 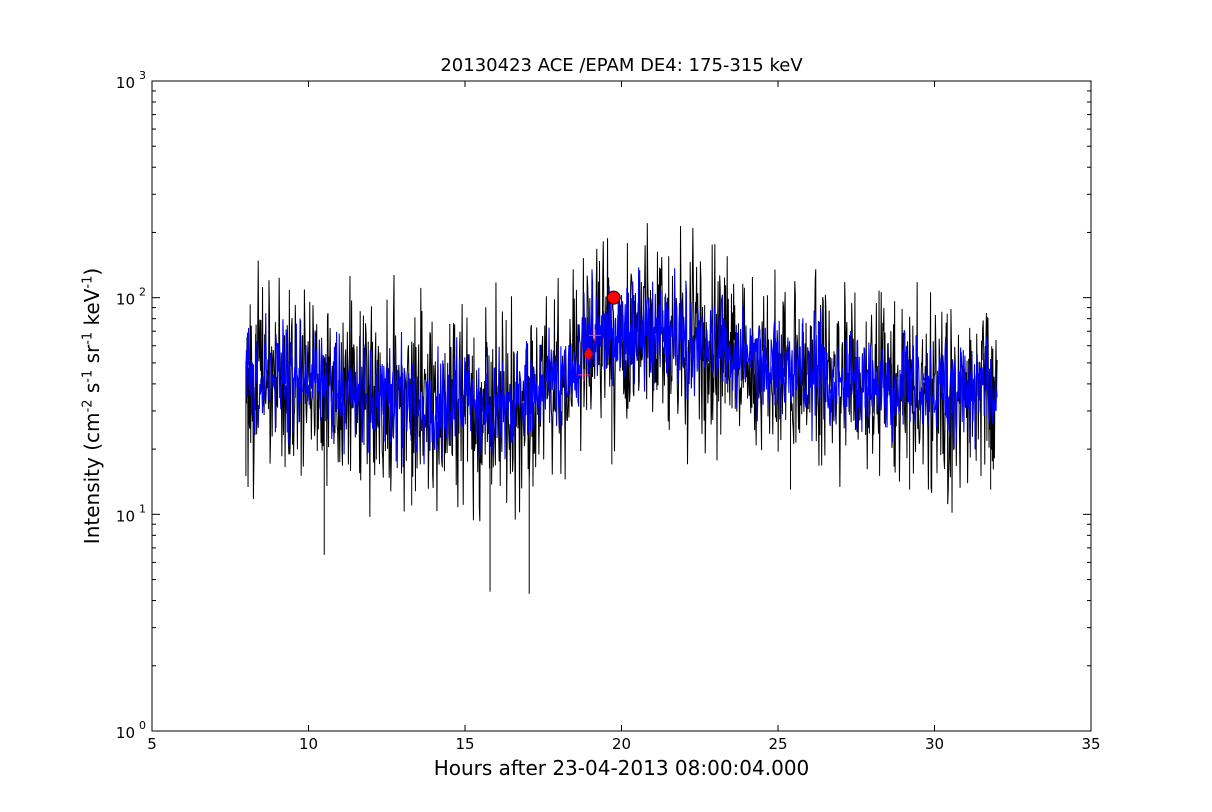 I want to click on chart-title: 20130423 ACE /EPAM DE4: 175-315 keV, so click(x=621, y=65).